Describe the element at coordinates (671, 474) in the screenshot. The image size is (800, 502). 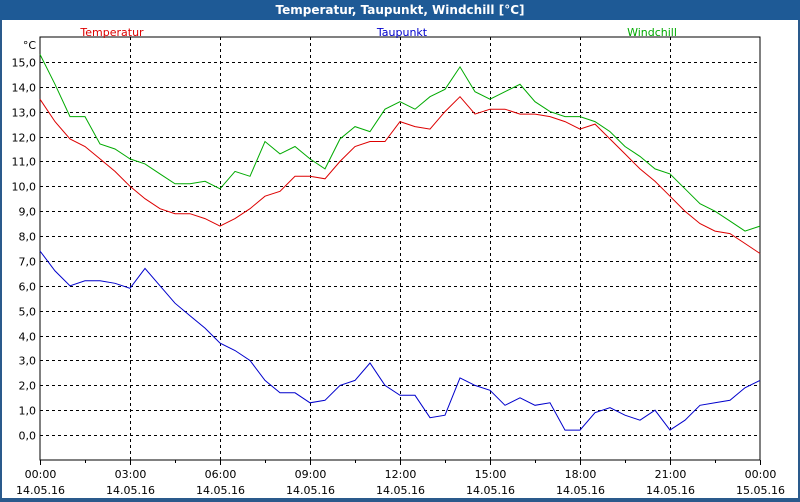
I see `x-tick-time: 21:00` at that location.